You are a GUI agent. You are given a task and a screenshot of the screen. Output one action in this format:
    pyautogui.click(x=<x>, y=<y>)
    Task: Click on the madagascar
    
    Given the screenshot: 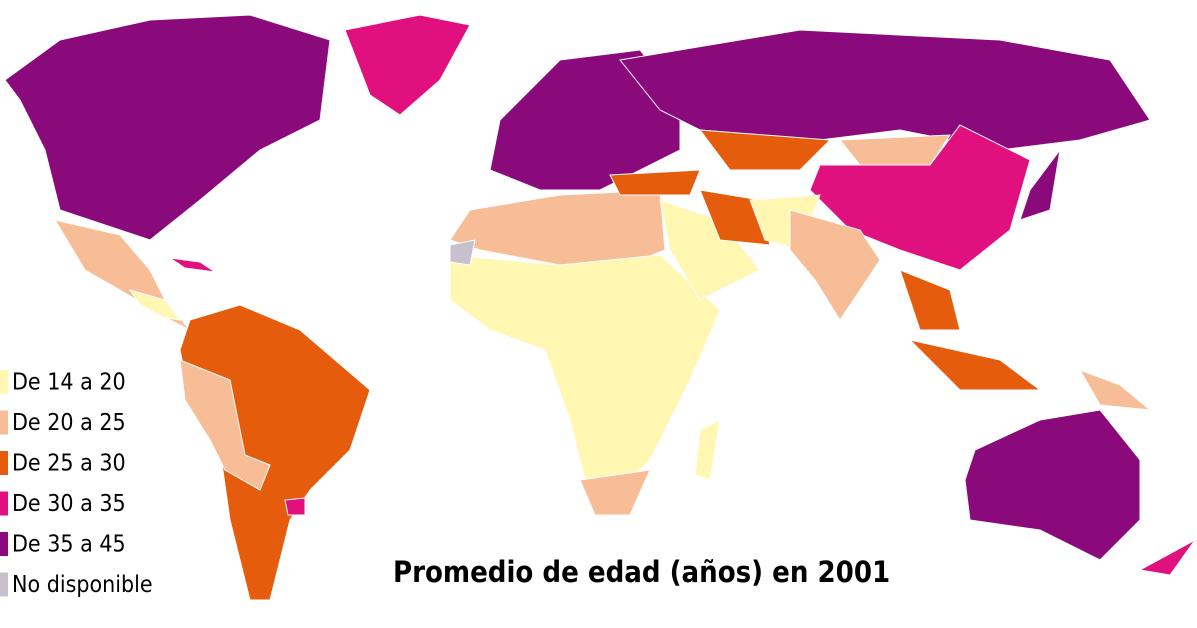 What is the action you would take?
    pyautogui.click(x=707, y=450)
    